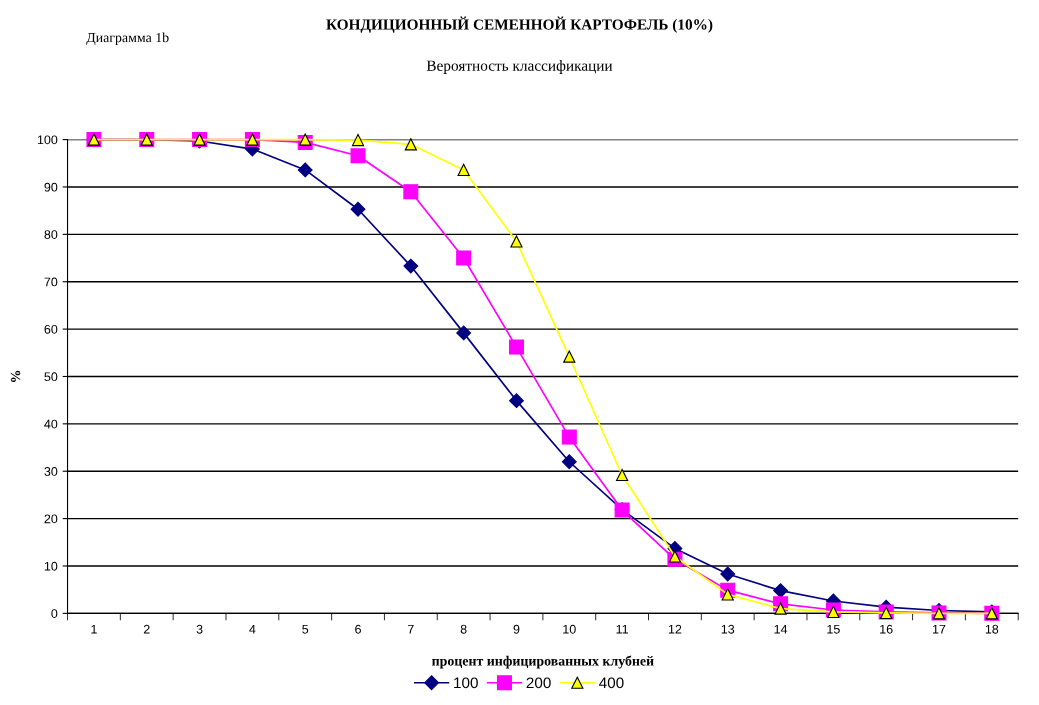  I want to click on y-tick-label: 70, so click(51, 282).